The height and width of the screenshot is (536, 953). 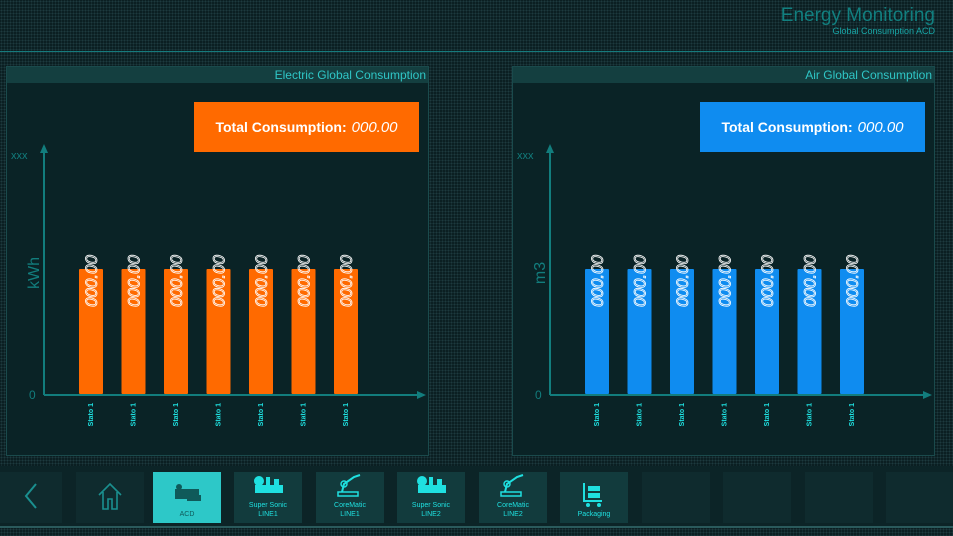 I want to click on nav-tile-acd: ACD, so click(x=187, y=497).